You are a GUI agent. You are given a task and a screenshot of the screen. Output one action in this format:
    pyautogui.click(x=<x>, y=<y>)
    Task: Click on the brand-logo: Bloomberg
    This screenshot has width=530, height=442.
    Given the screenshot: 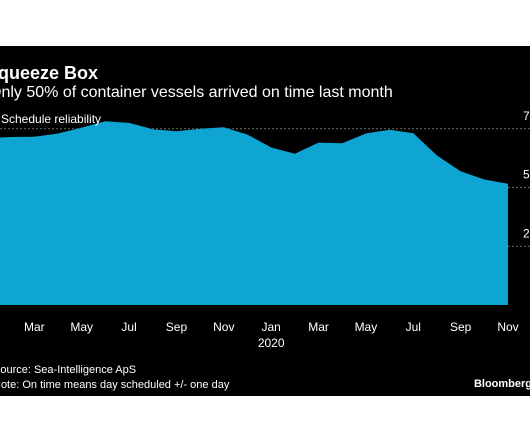 What is the action you would take?
    pyautogui.click(x=501, y=384)
    